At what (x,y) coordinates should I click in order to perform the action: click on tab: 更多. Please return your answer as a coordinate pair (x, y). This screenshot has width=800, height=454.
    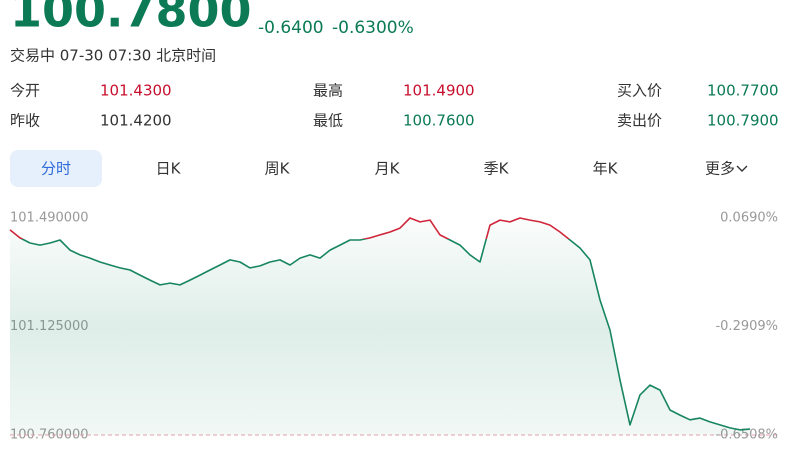
    Looking at the image, I should click on (720, 169).